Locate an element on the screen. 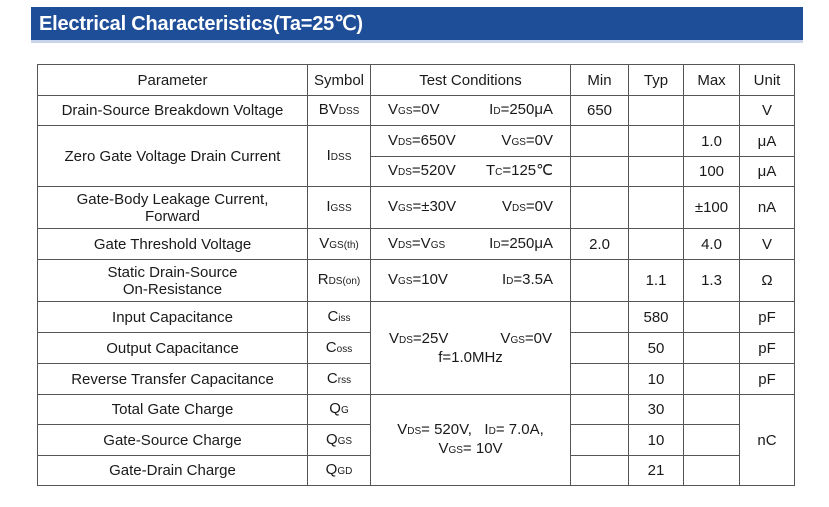  conditions-cell: VGS=10V ID=3.5A is located at coordinates (470, 280).